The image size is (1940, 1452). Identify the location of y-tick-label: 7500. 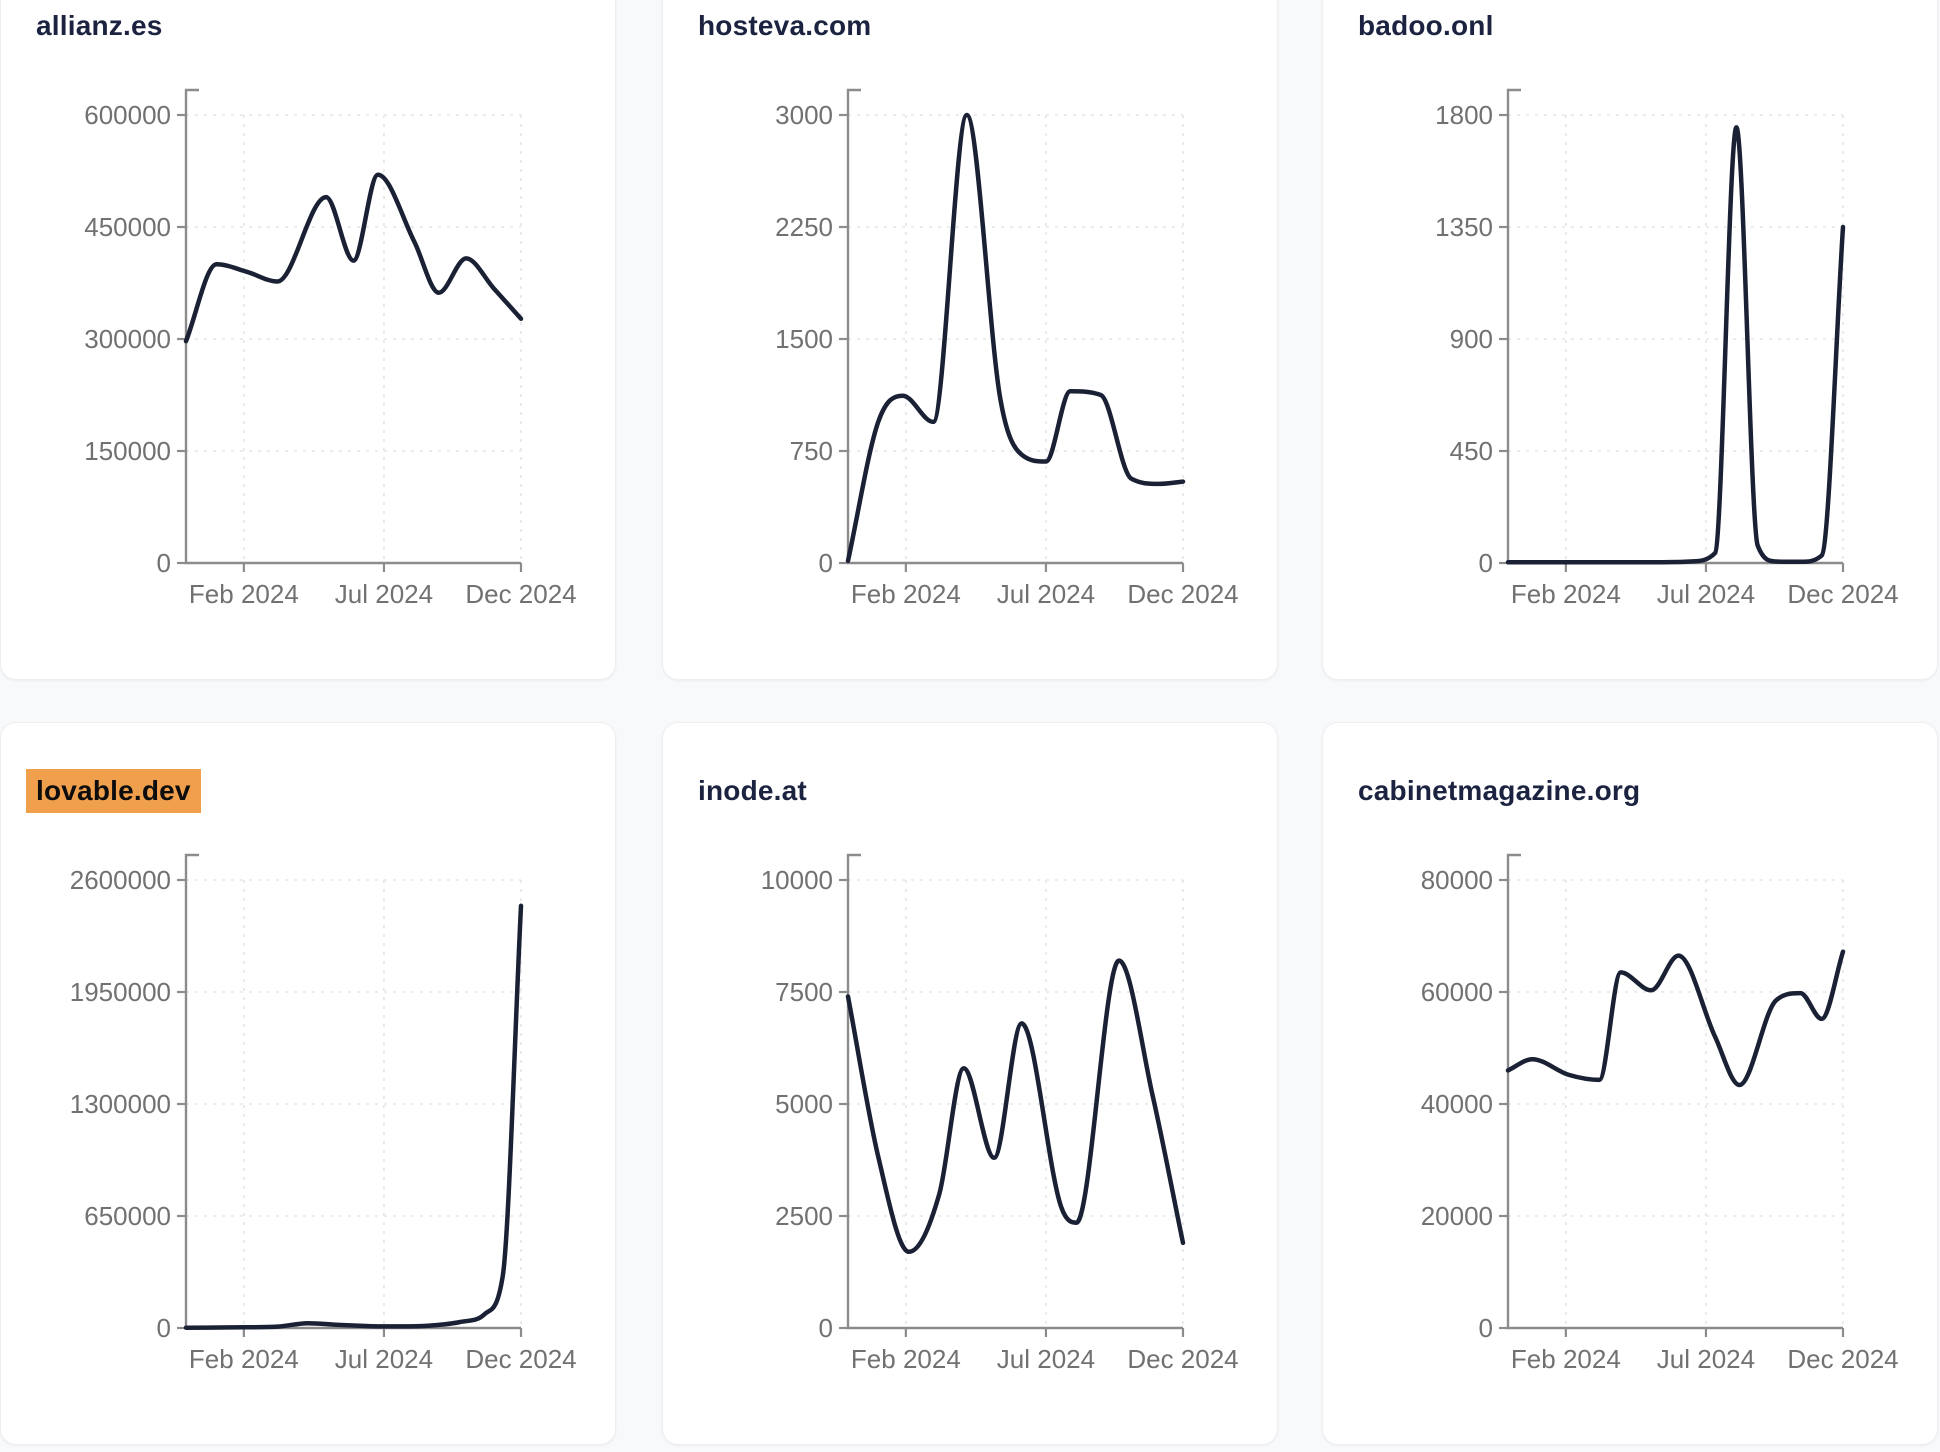
(804, 992).